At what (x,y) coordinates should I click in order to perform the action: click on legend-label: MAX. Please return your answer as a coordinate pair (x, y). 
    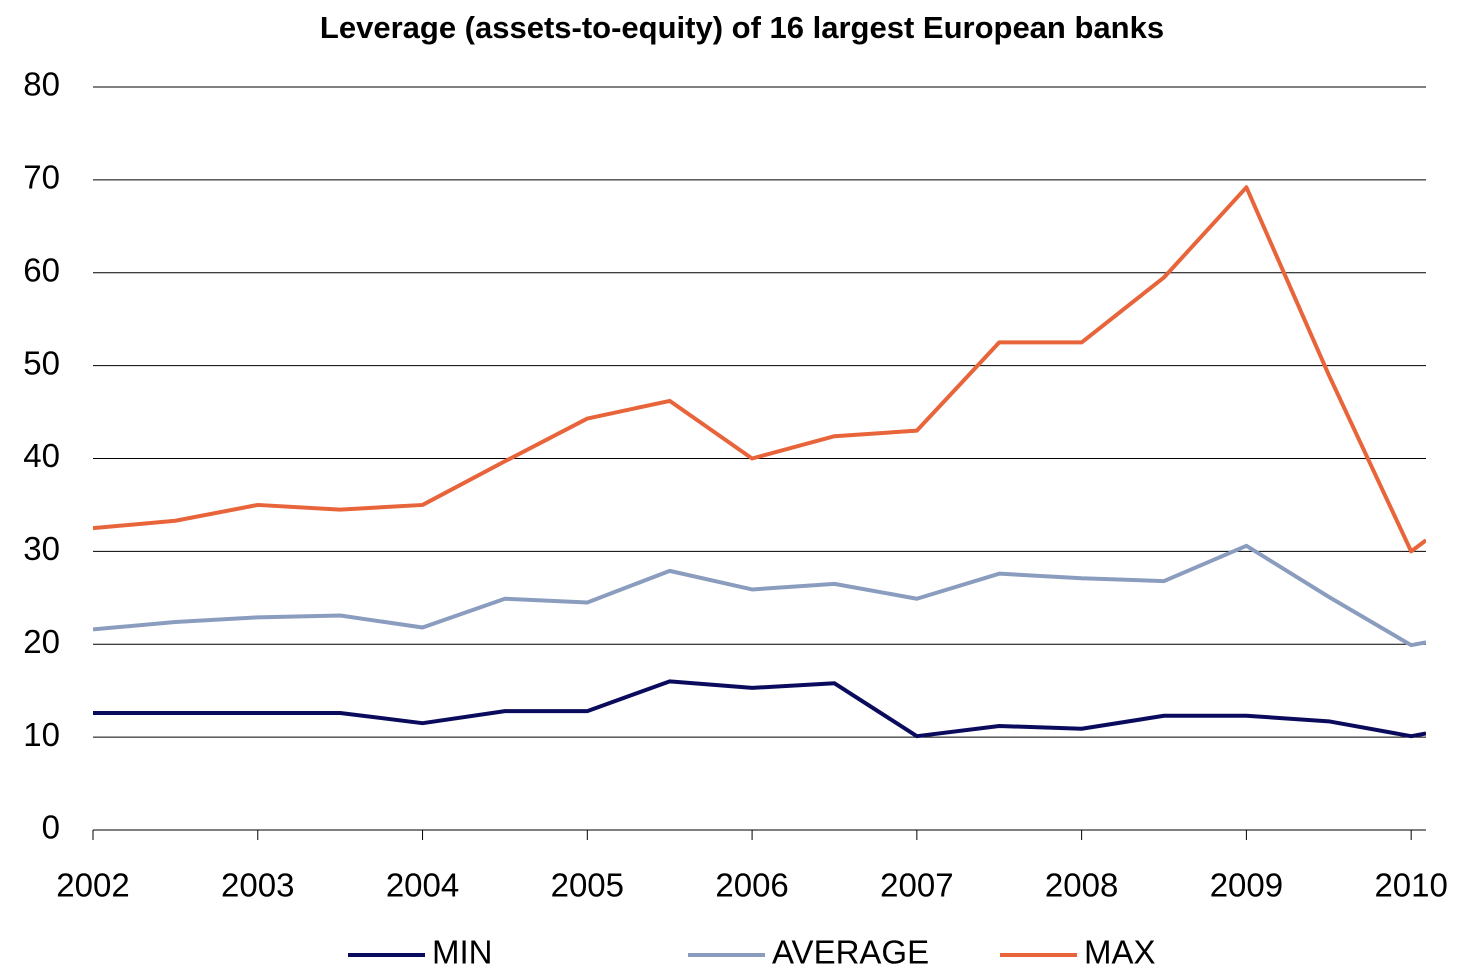
    Looking at the image, I should click on (1120, 952).